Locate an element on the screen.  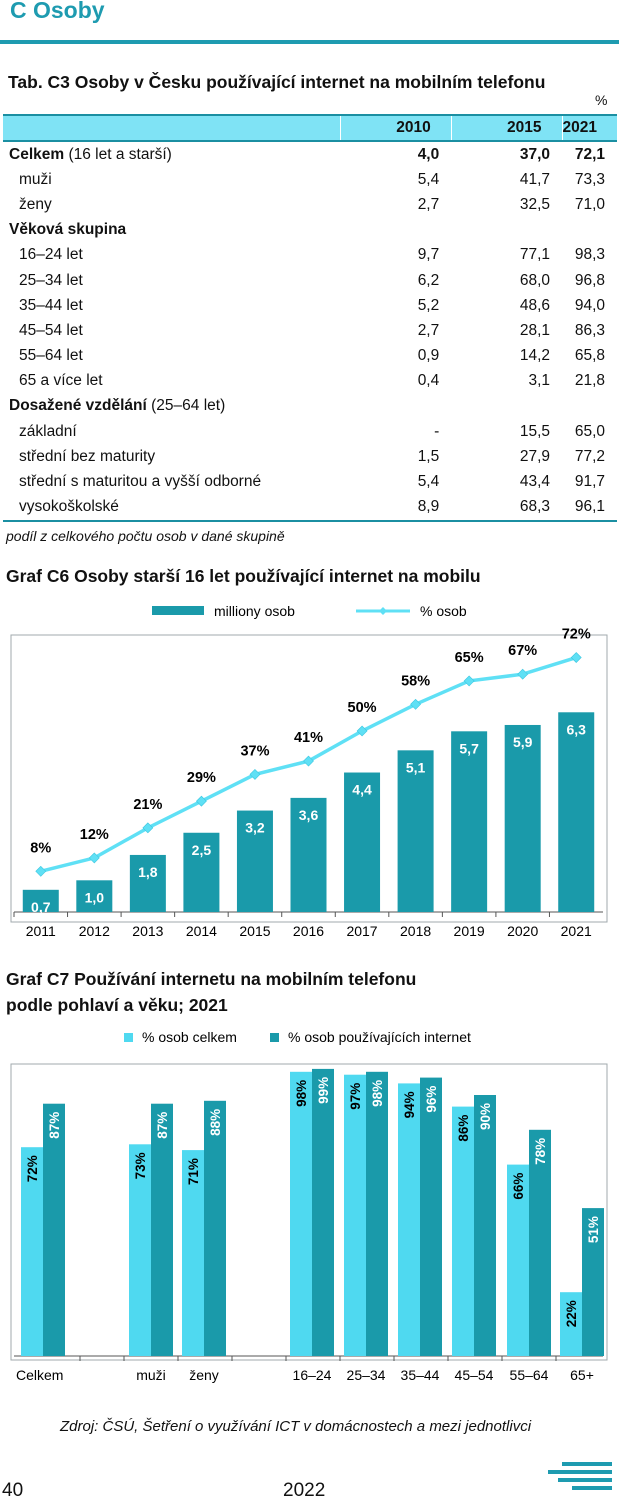
row-label: 35–44 let is located at coordinates (172, 305).